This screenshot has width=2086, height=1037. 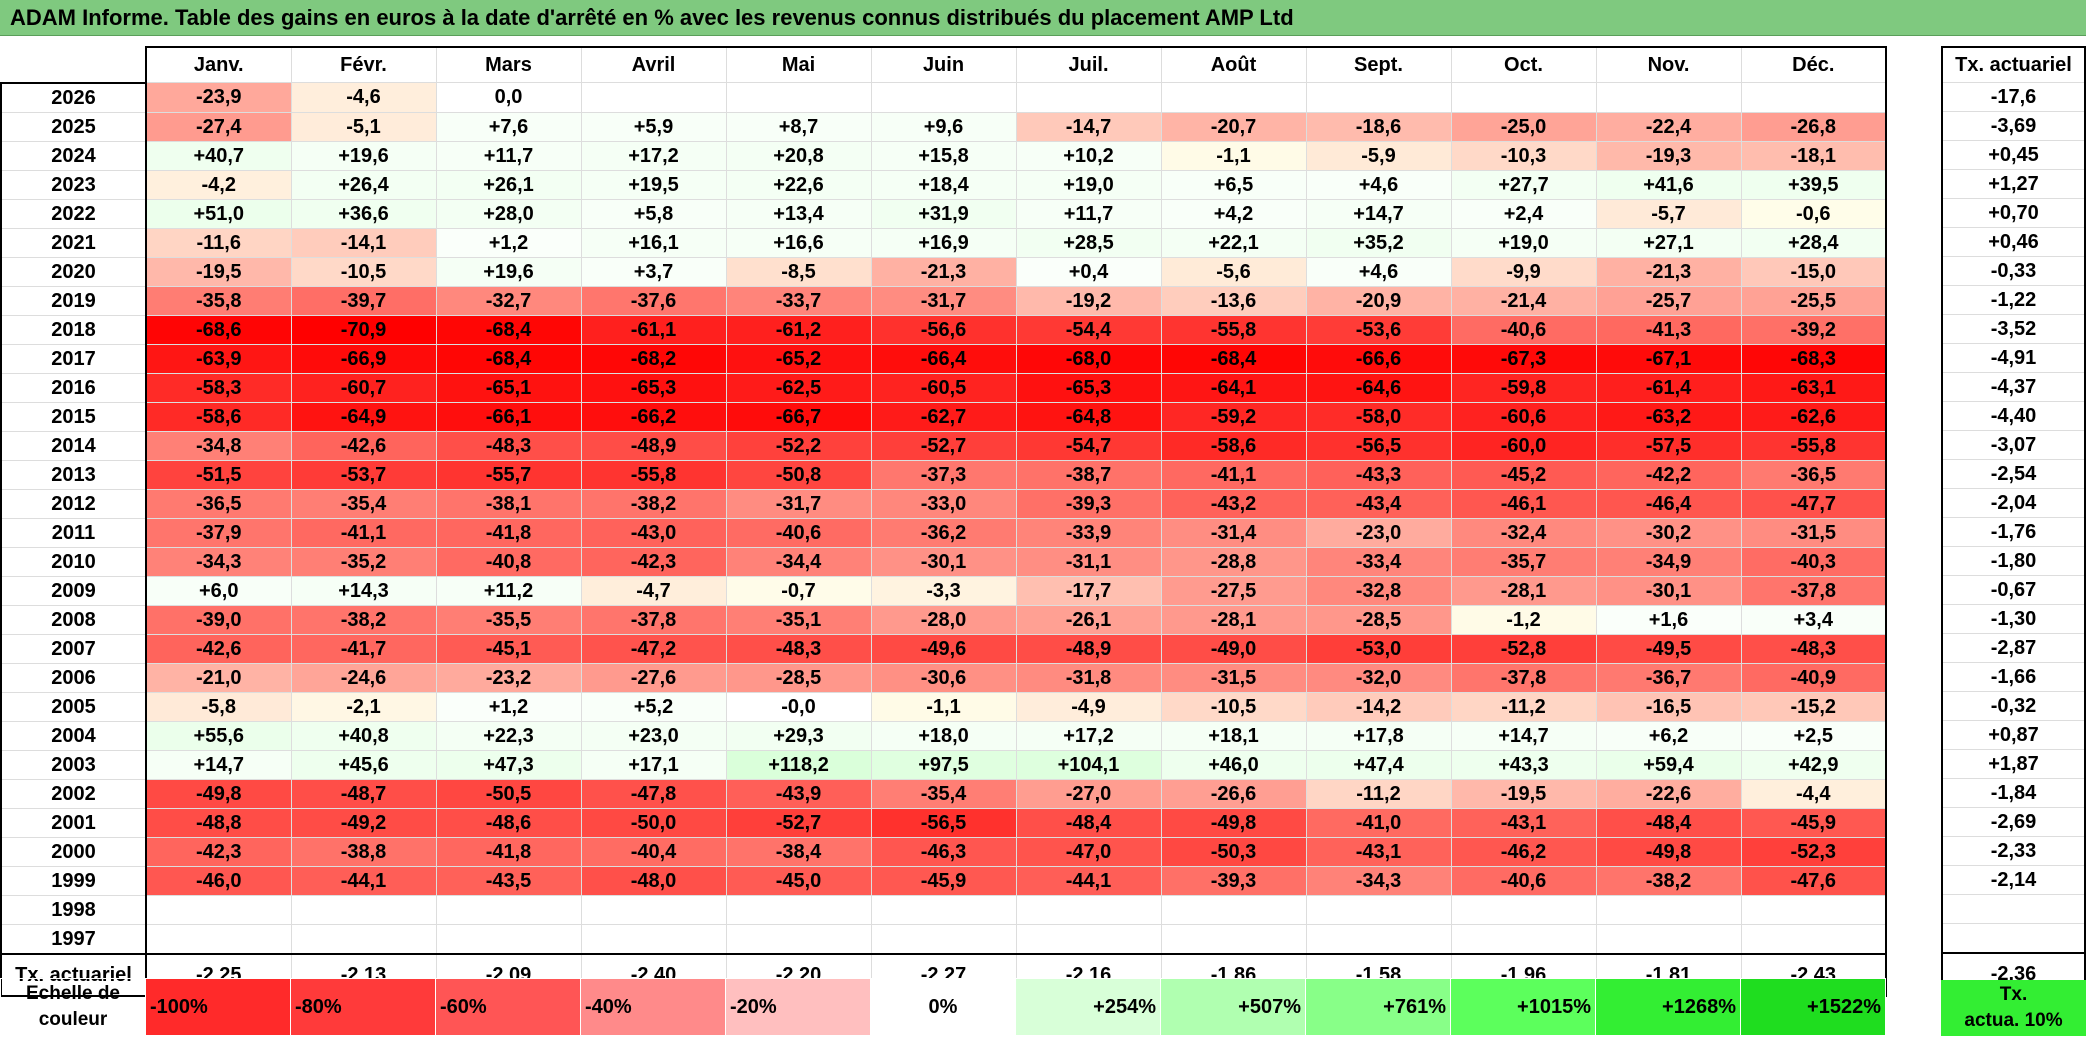 I want to click on gain-cell: +45,6, so click(x=363, y=764).